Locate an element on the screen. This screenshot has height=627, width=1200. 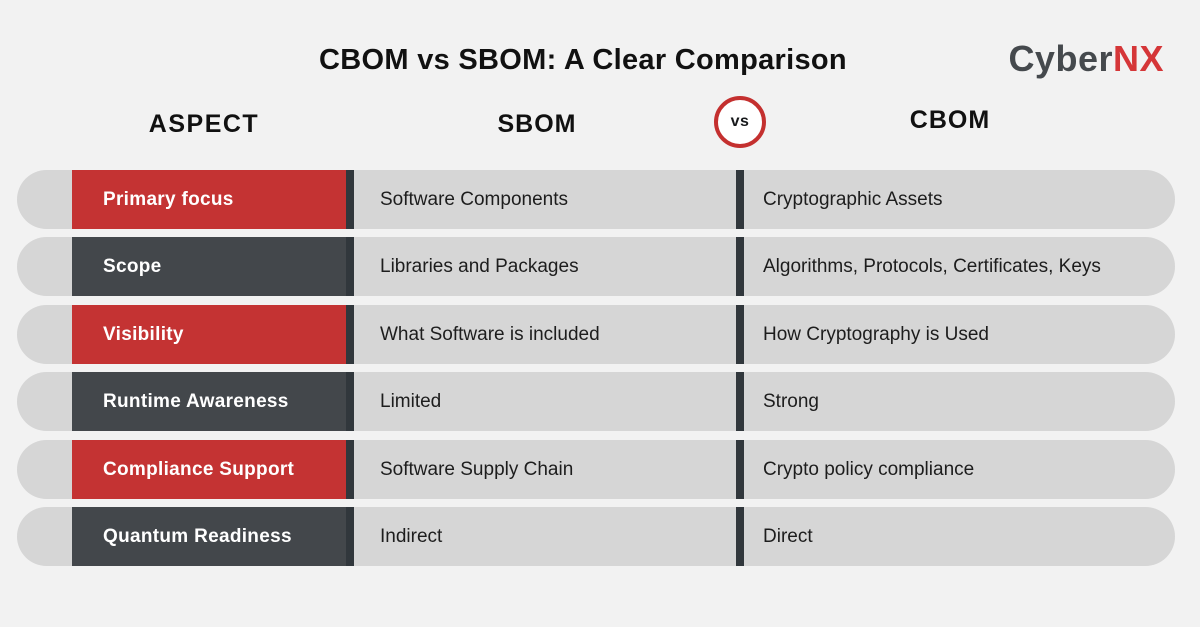
aspect-cell: Compliance Support is located at coordinates (209, 469).